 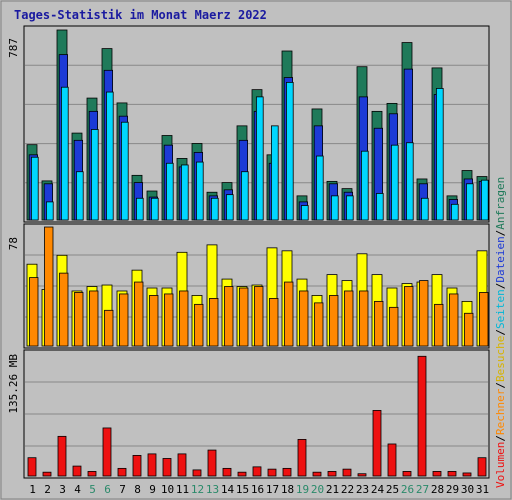 What do you see at coordinates (167, 489) in the screenshot?
I see `x-tick-label-day-10: 10` at bounding box center [167, 489].